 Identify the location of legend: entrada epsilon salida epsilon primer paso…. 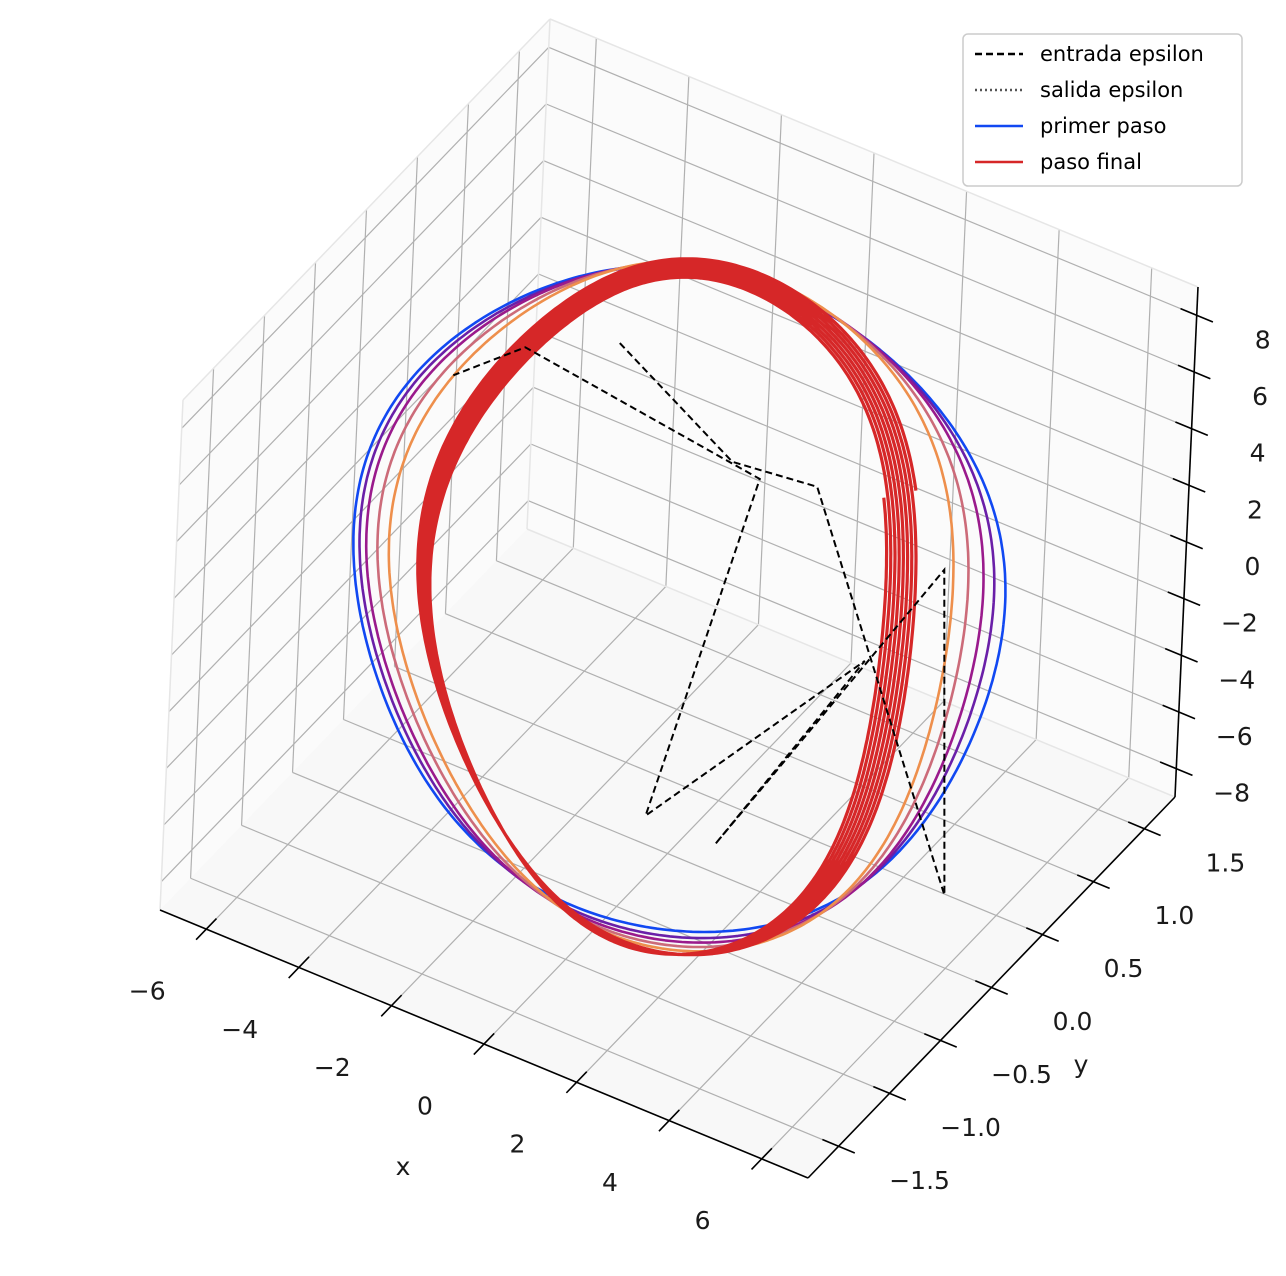
(1102, 110).